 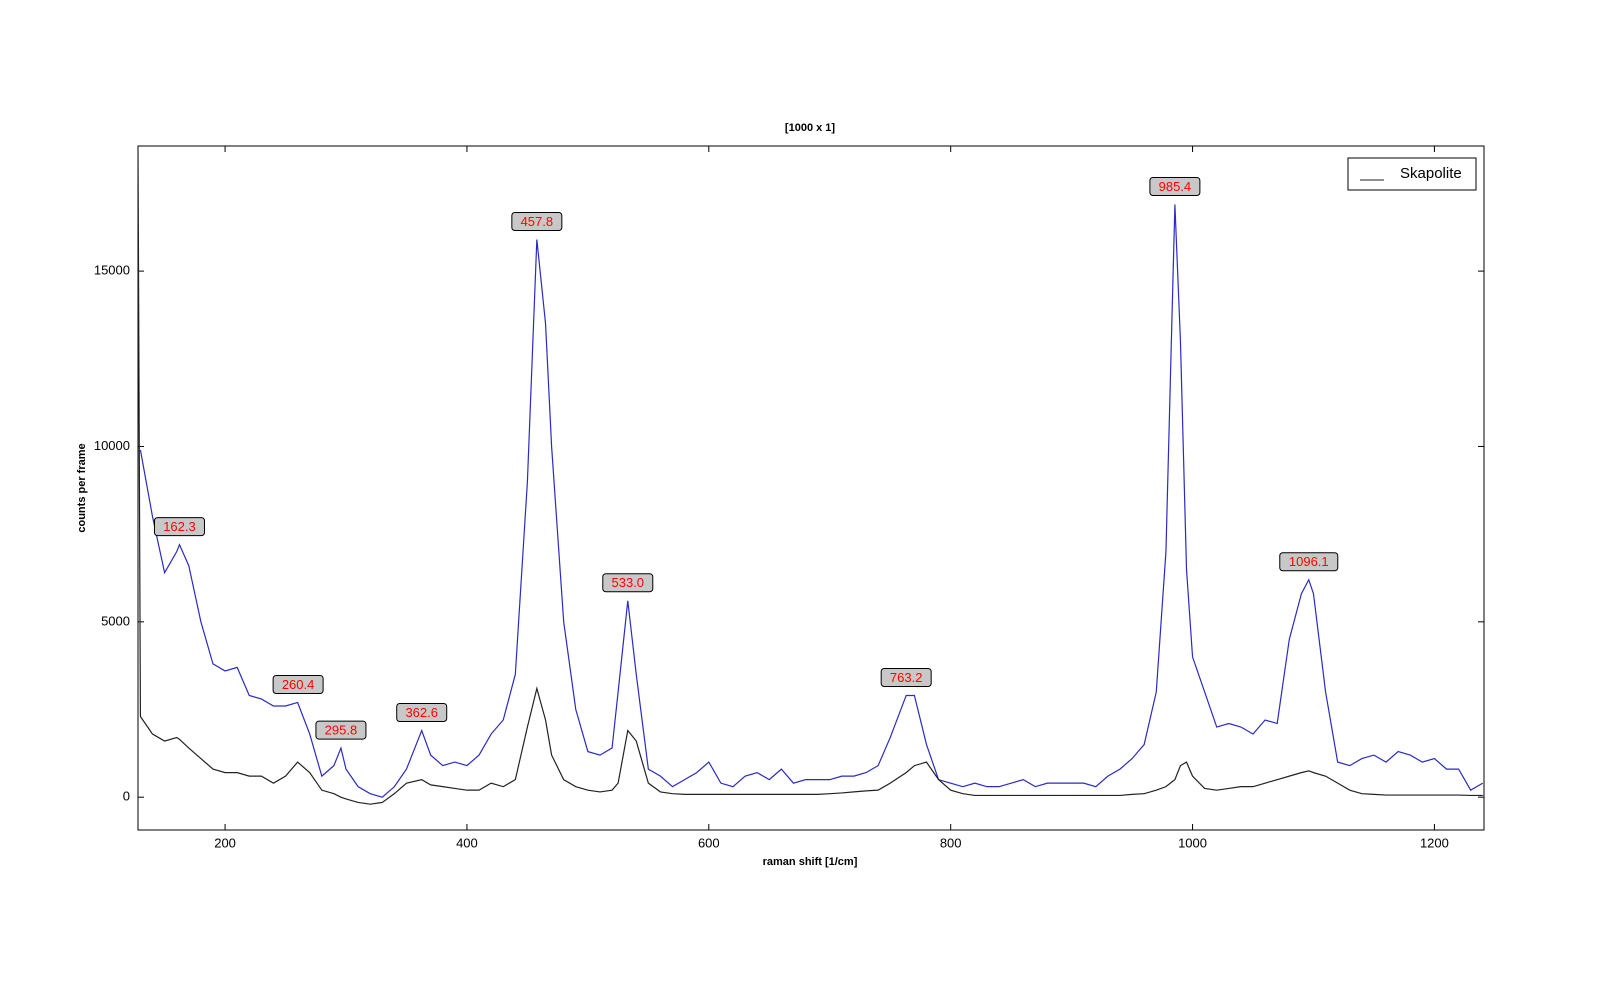 I want to click on peak-label: 533.0, so click(x=628, y=582).